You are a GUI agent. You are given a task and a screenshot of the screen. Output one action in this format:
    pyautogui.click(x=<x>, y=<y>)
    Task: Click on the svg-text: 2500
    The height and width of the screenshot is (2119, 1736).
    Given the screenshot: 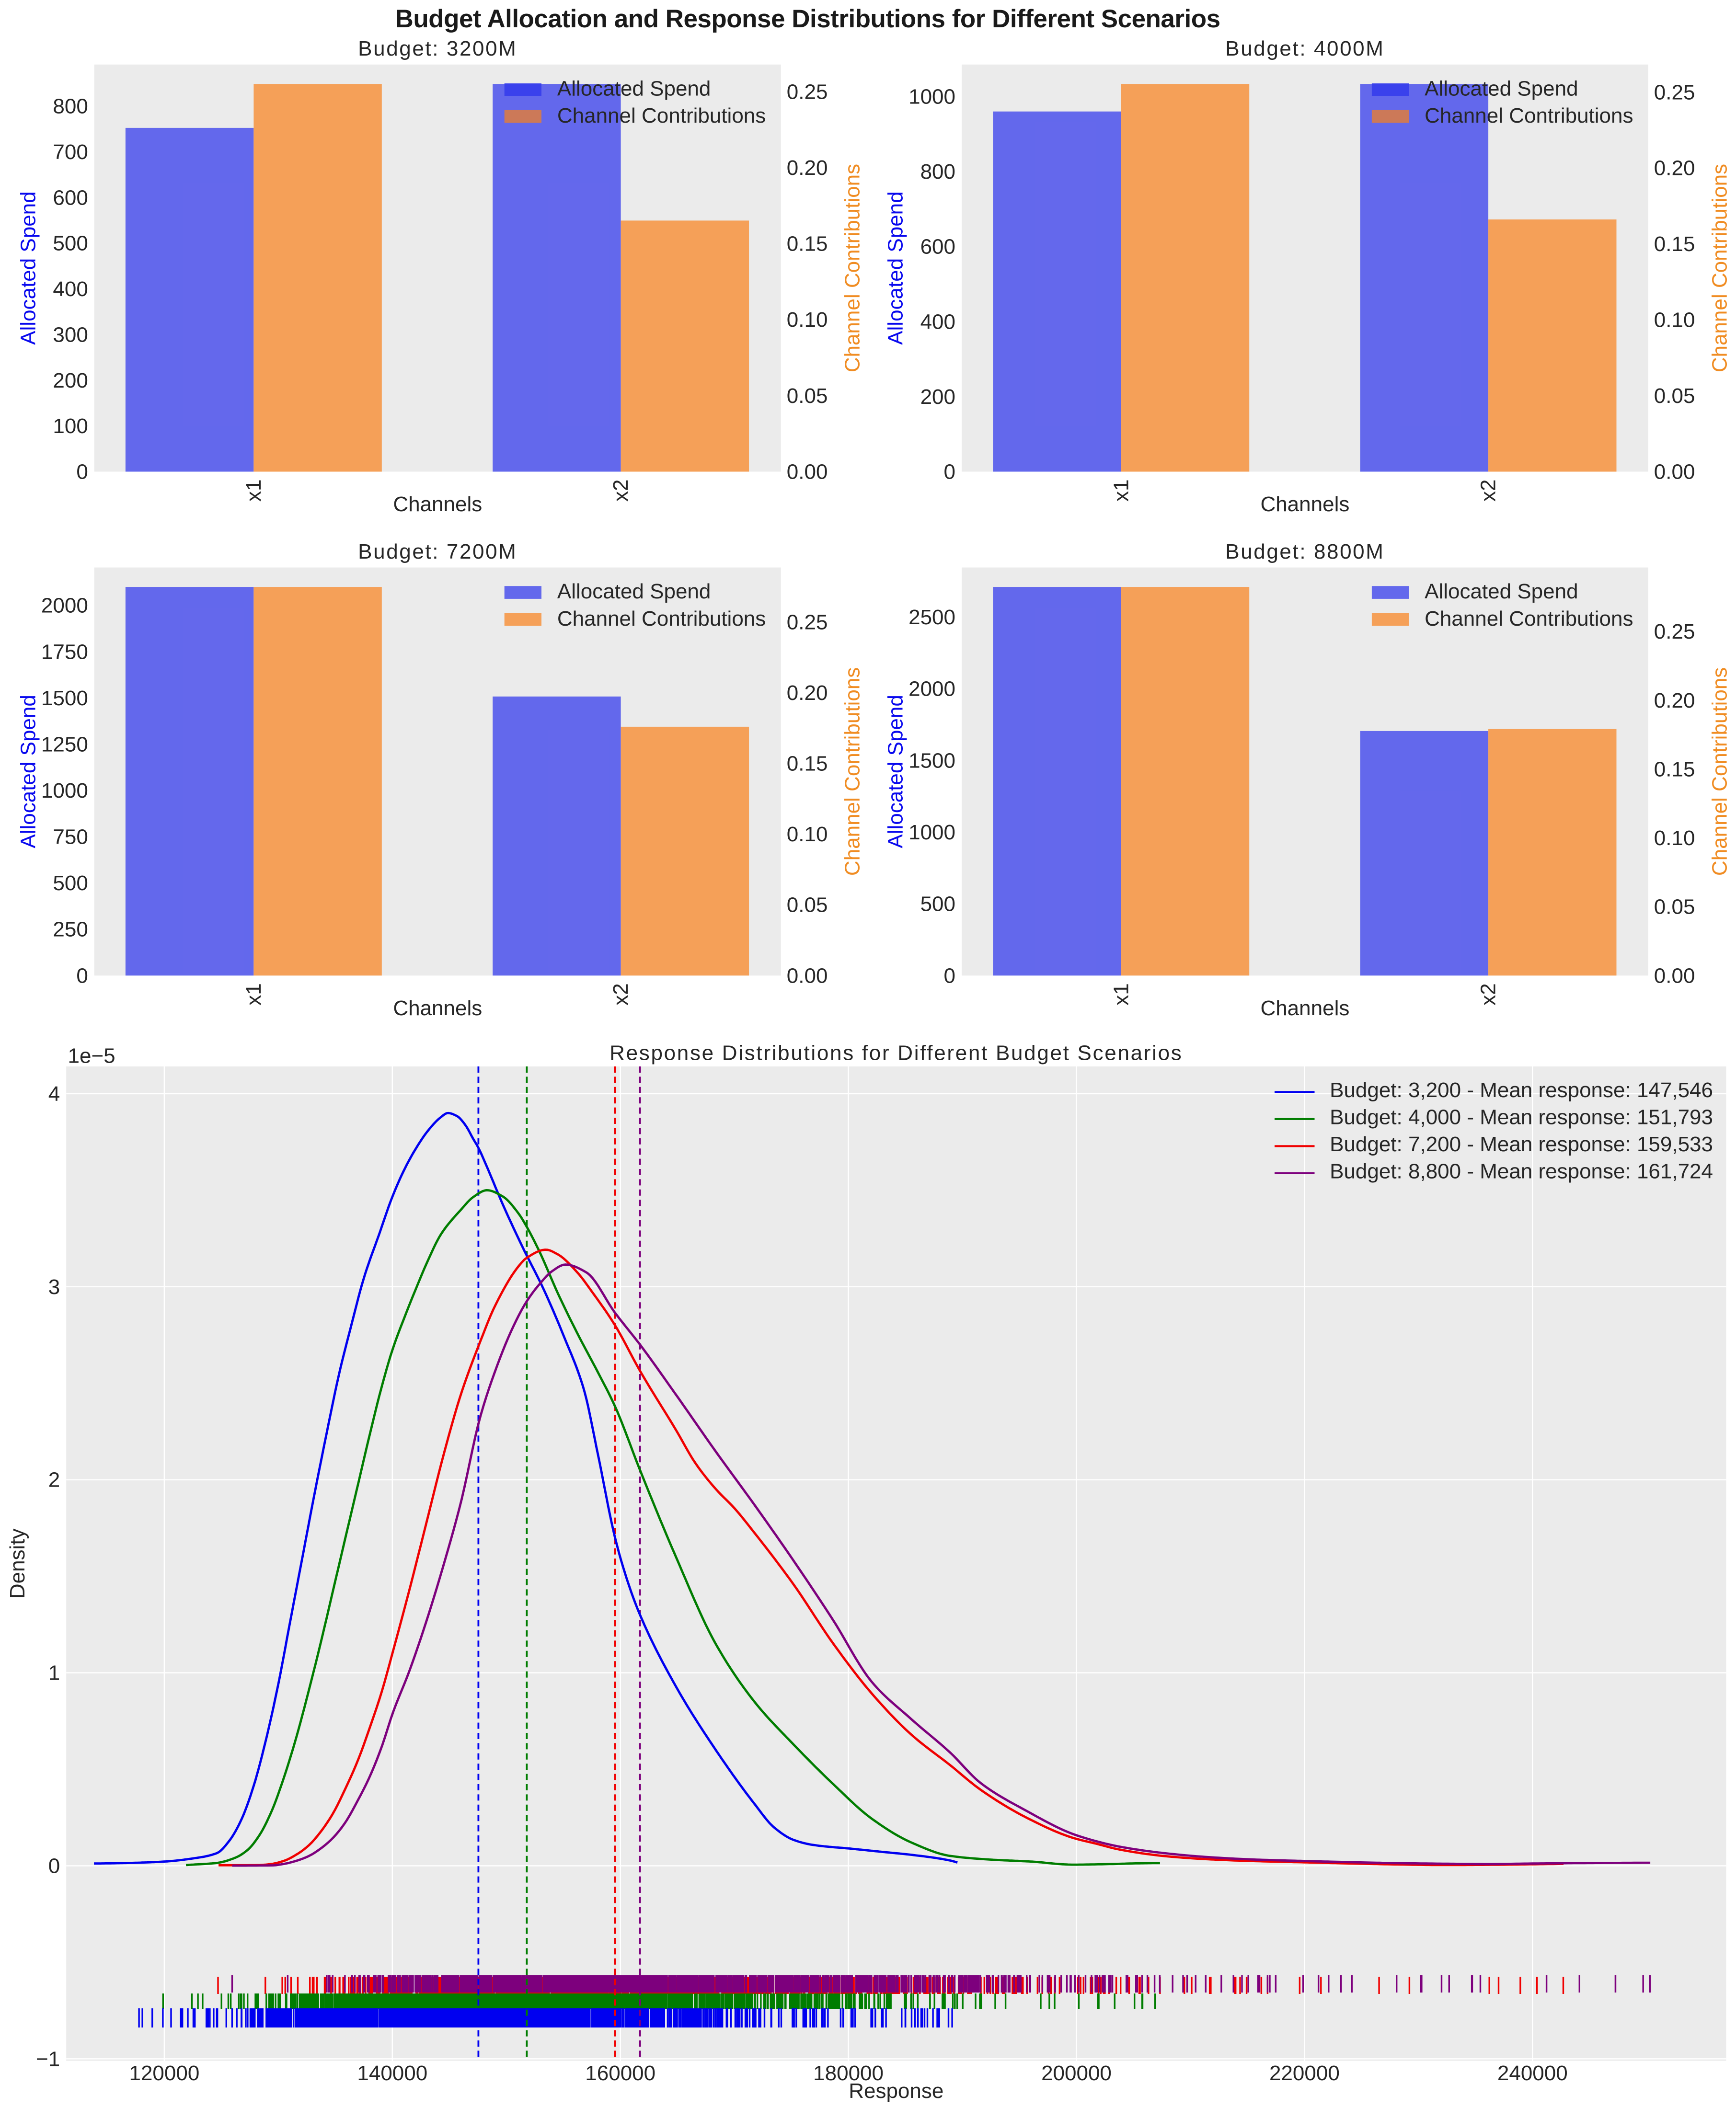 What is the action you would take?
    pyautogui.click(x=932, y=617)
    